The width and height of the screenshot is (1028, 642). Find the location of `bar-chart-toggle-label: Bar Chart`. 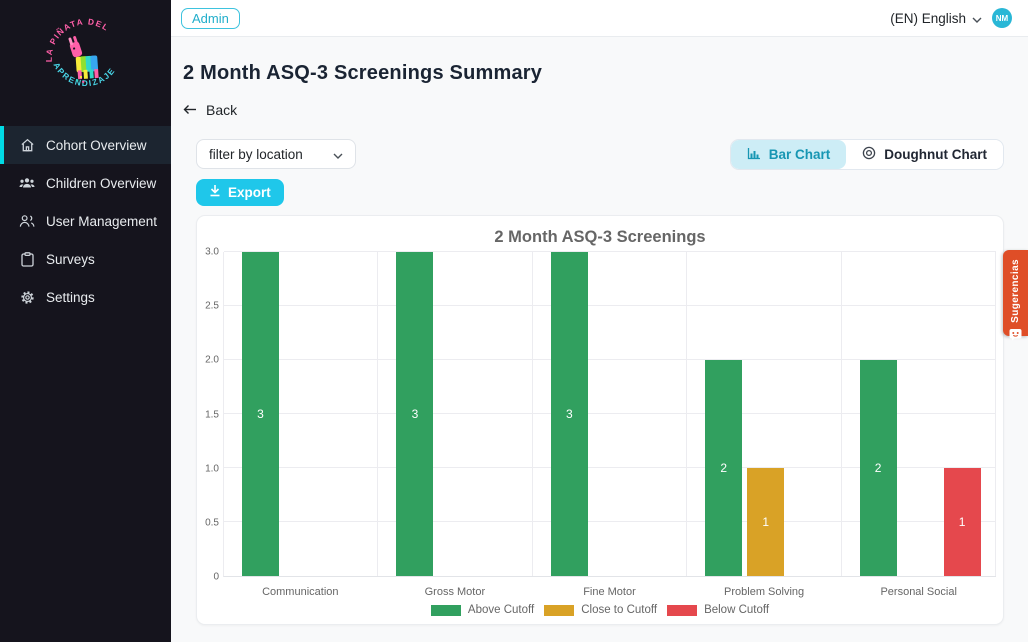

bar-chart-toggle-label: Bar Chart is located at coordinates (799, 154).